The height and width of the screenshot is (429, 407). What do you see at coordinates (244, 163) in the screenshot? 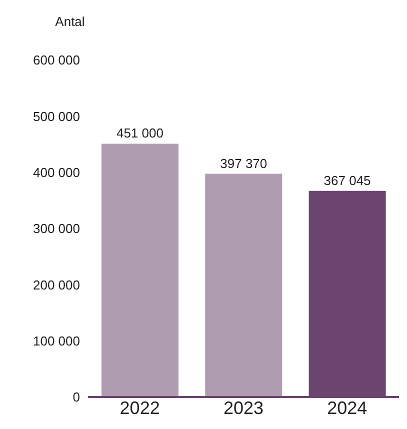
I see `data-label: 397 370` at bounding box center [244, 163].